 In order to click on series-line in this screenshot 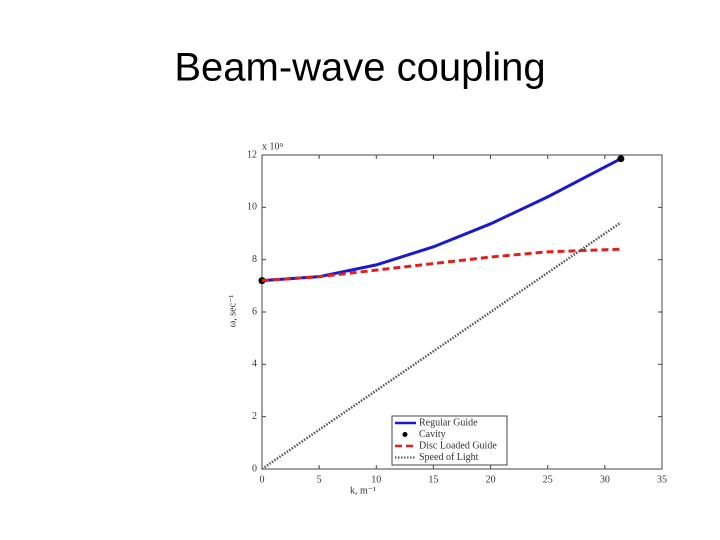, I will do `click(441, 265)`.